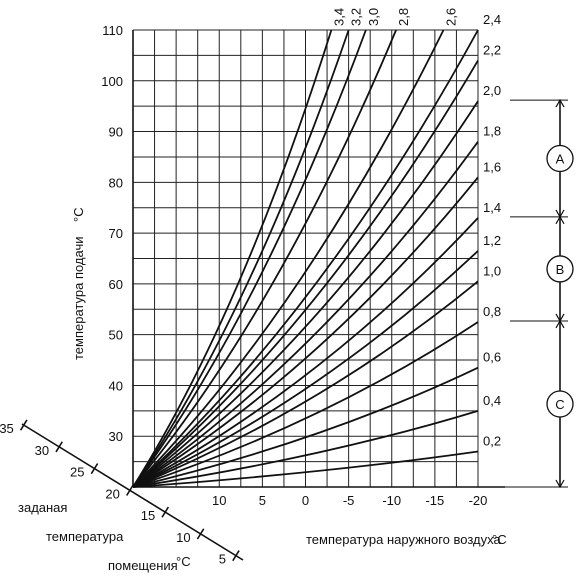  I want to click on x-axis-label: температура наружного воздуха, so click(403, 539).